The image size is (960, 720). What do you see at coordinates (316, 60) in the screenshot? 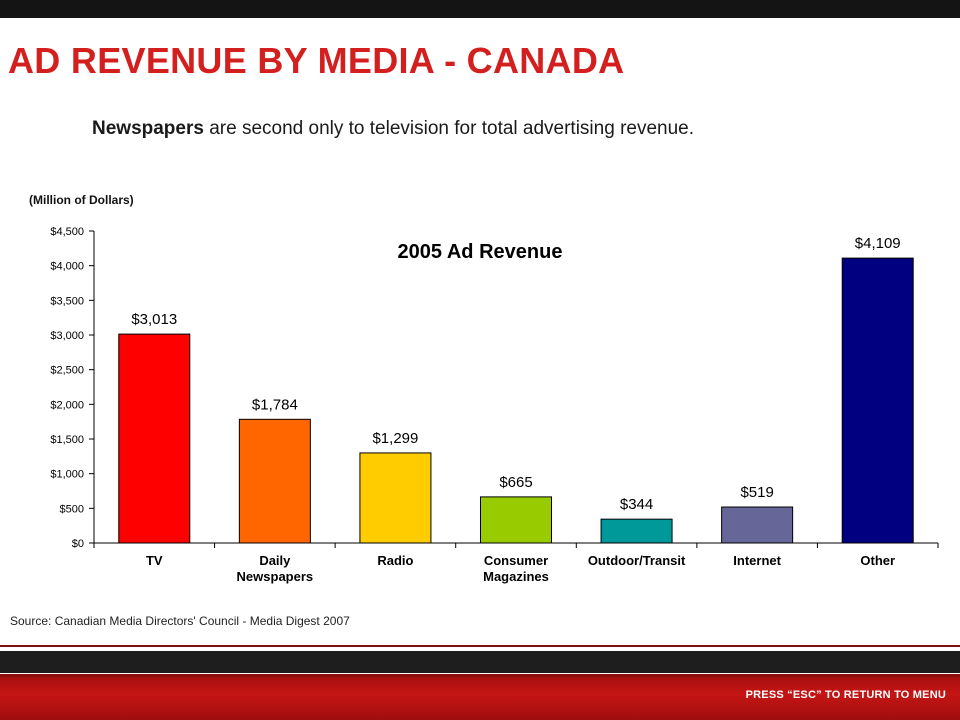
I see `slide-title: AD REVENUE BY MEDIA - CANADA` at bounding box center [316, 60].